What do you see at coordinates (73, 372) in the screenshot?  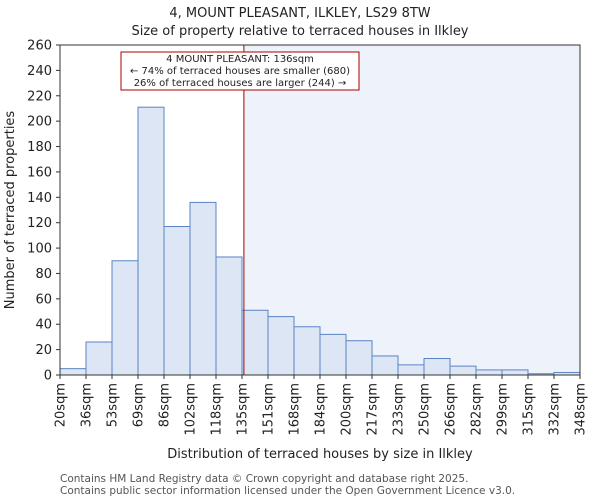 I see `bar-20sqm` at bounding box center [73, 372].